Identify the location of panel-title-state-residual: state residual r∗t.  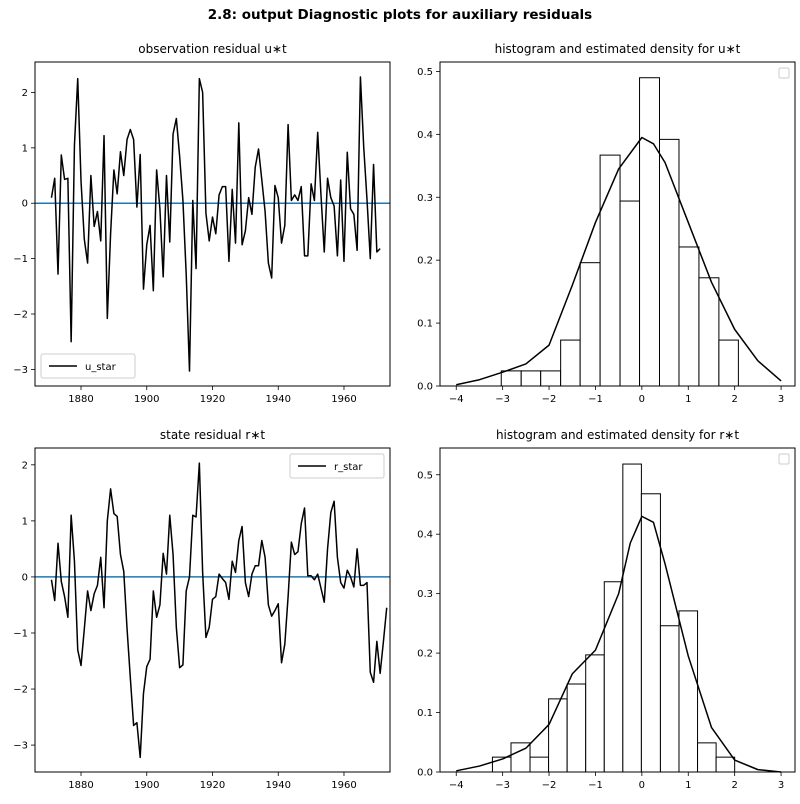
(213, 435).